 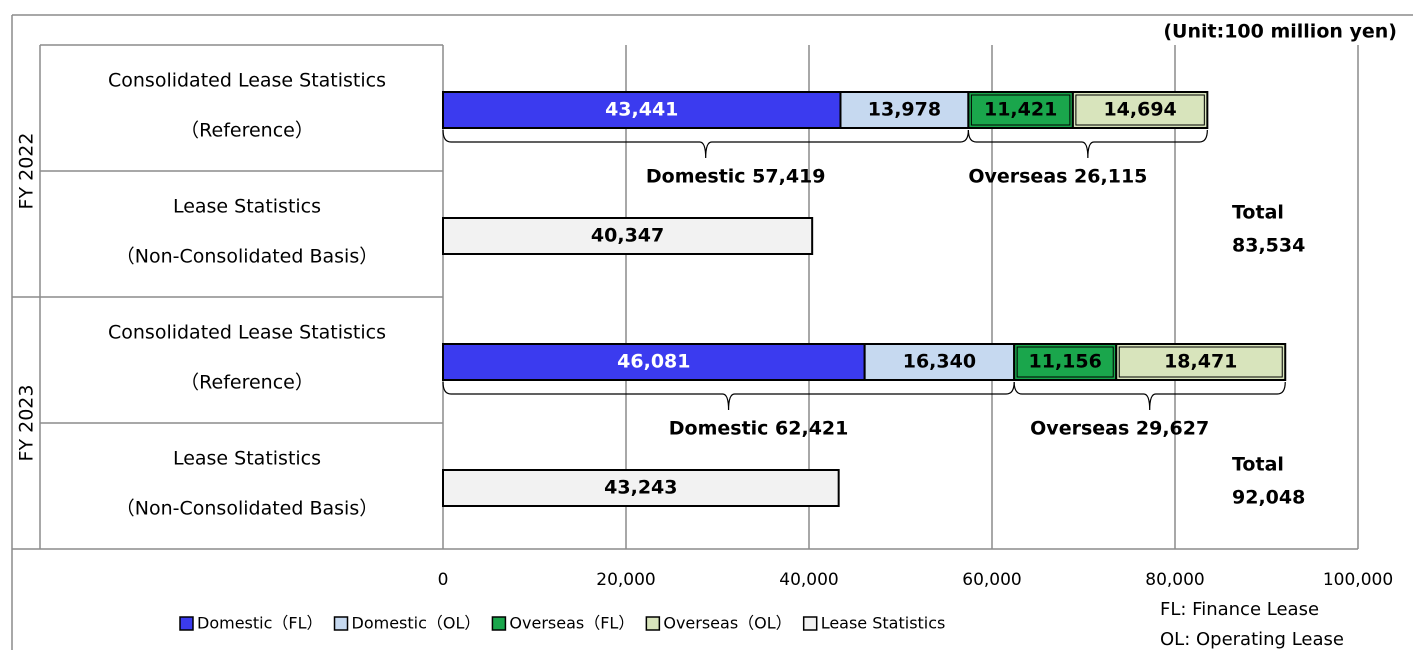 I want to click on group-label: FY 2022, so click(x=27, y=171).